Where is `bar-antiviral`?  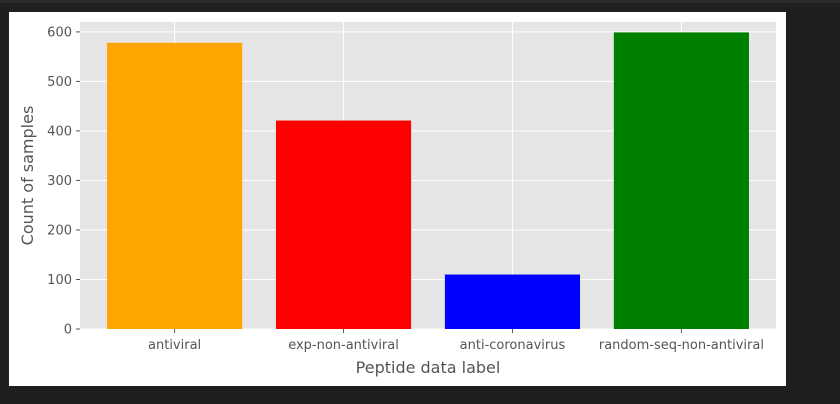
bar-antiviral is located at coordinates (175, 185).